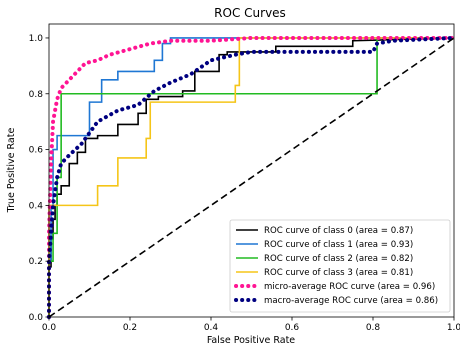 This screenshot has height=352, width=460. Describe the element at coordinates (36, 206) in the screenshot. I see `y-tick-label: 0.4` at that location.